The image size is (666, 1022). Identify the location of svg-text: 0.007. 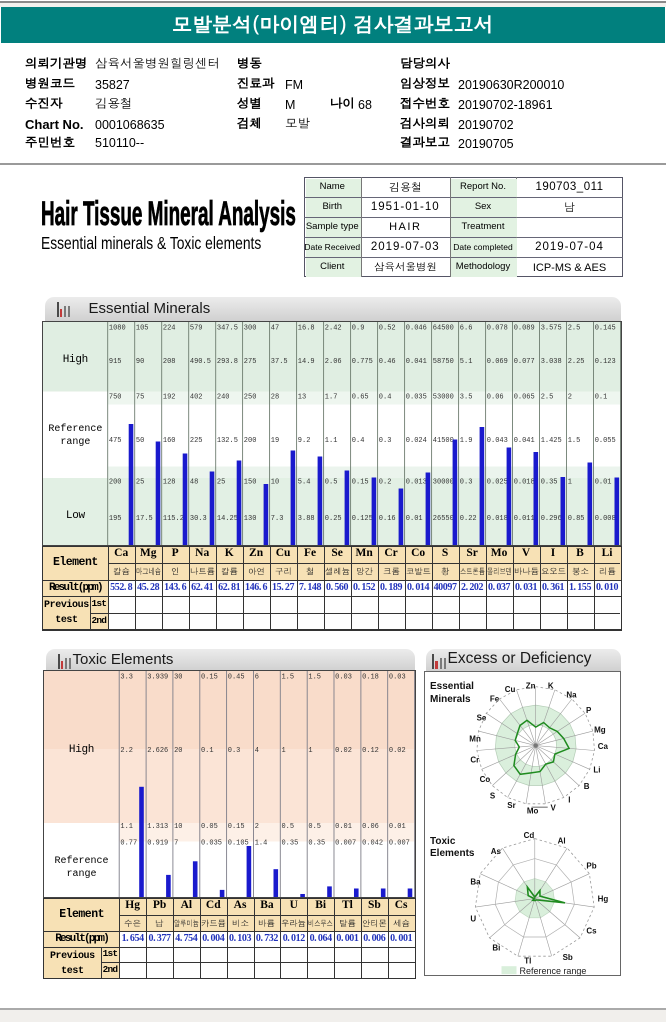
(345, 844).